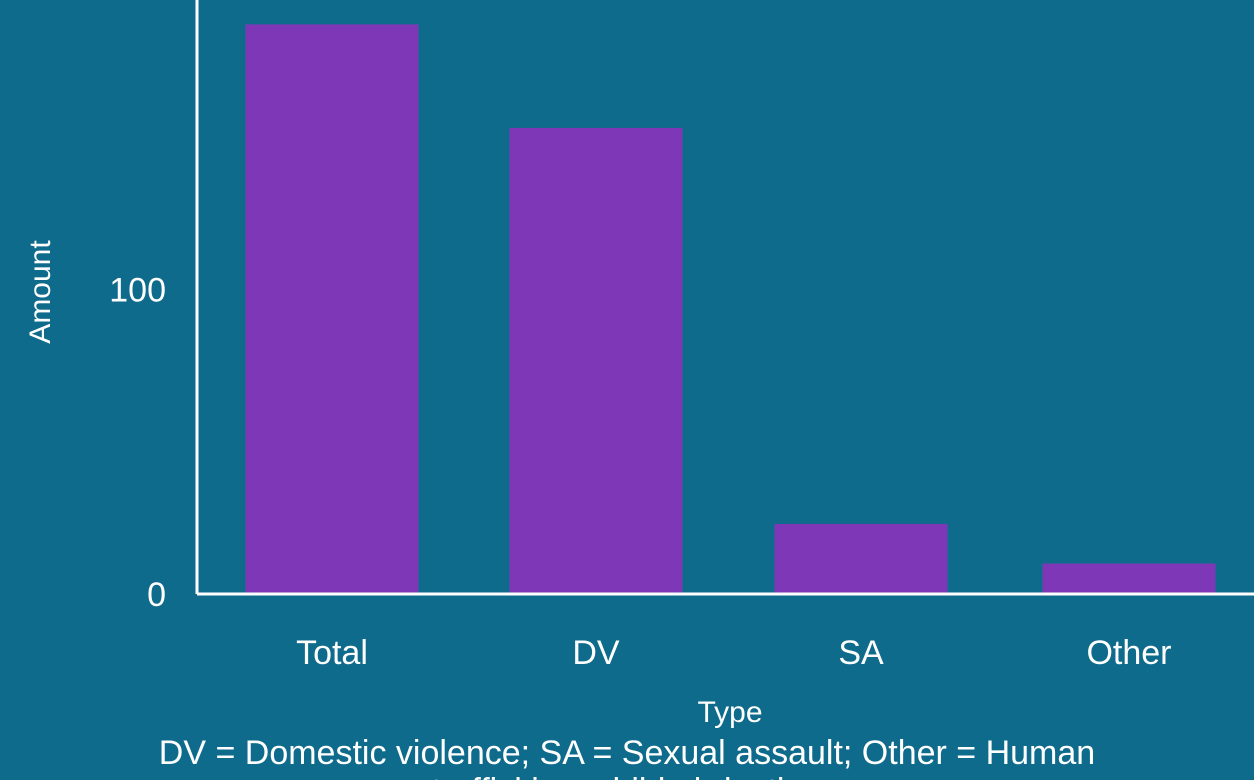 This screenshot has width=1254, height=780. Describe the element at coordinates (627, 776) in the screenshot. I see `caption-line-2: trafficking, child abduction` at that location.